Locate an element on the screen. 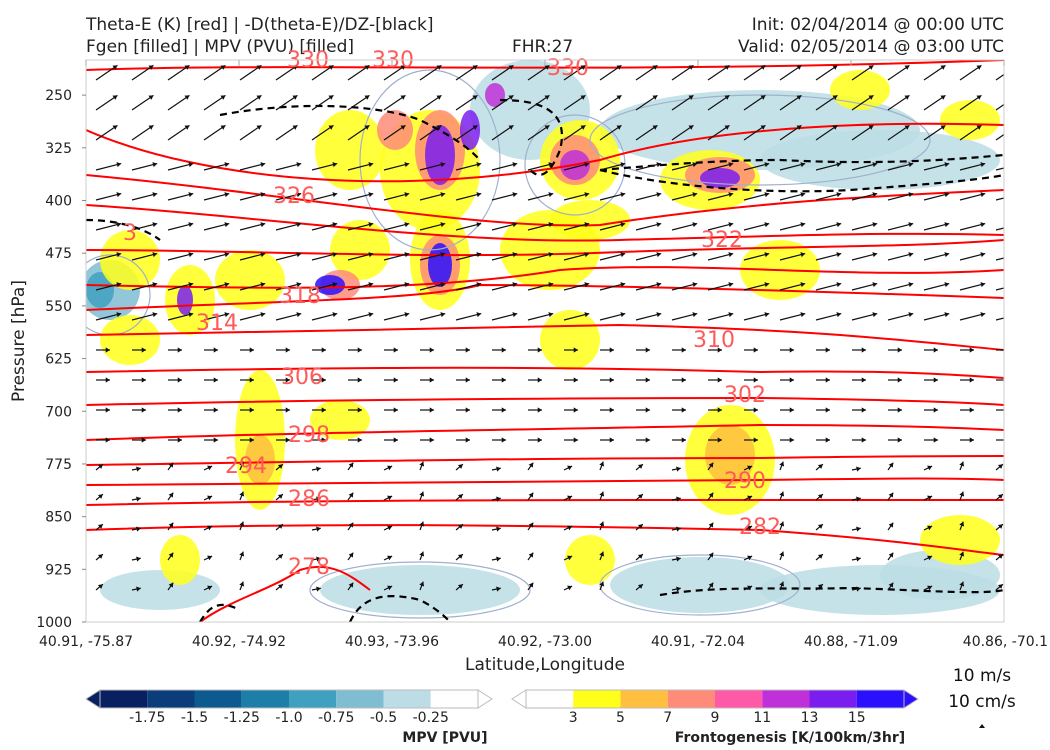  fgen-colorbar-tick-label: 15 is located at coordinates (857, 718).